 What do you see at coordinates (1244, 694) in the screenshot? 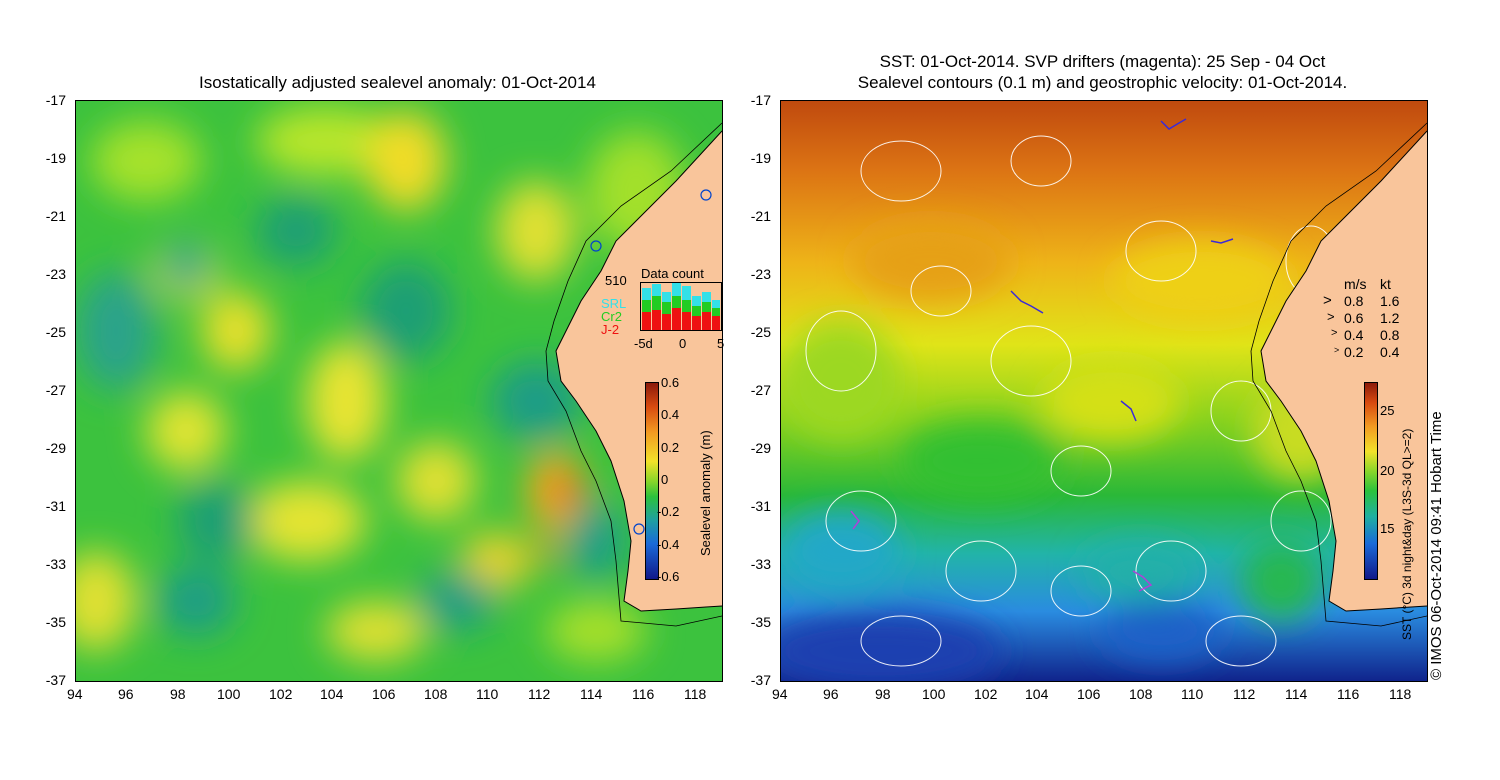
I see `right-x-tick: 112` at bounding box center [1244, 694].